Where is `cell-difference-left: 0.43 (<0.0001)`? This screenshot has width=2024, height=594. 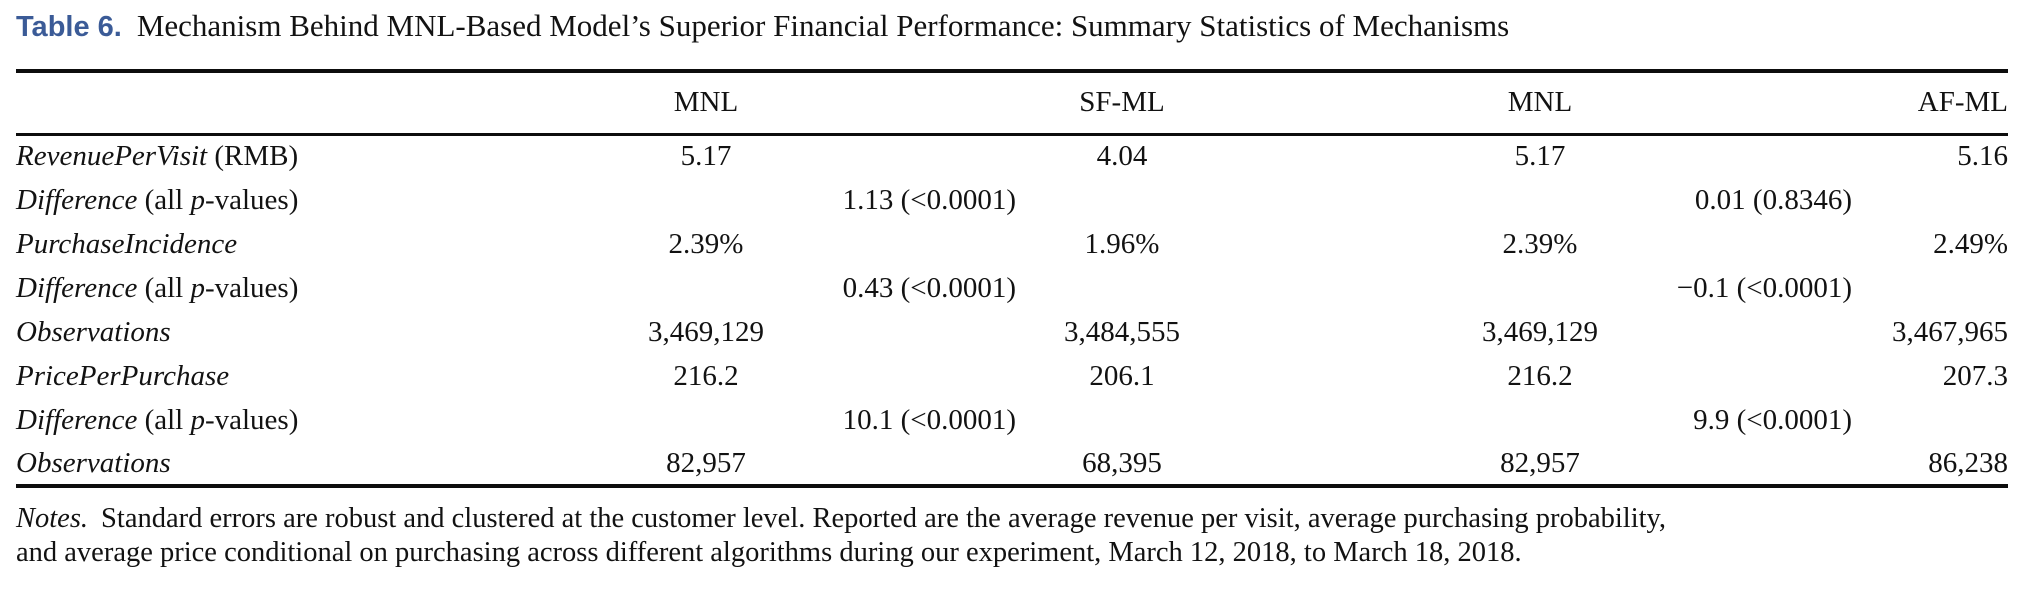 cell-difference-left: 0.43 (<0.0001) is located at coordinates (929, 287).